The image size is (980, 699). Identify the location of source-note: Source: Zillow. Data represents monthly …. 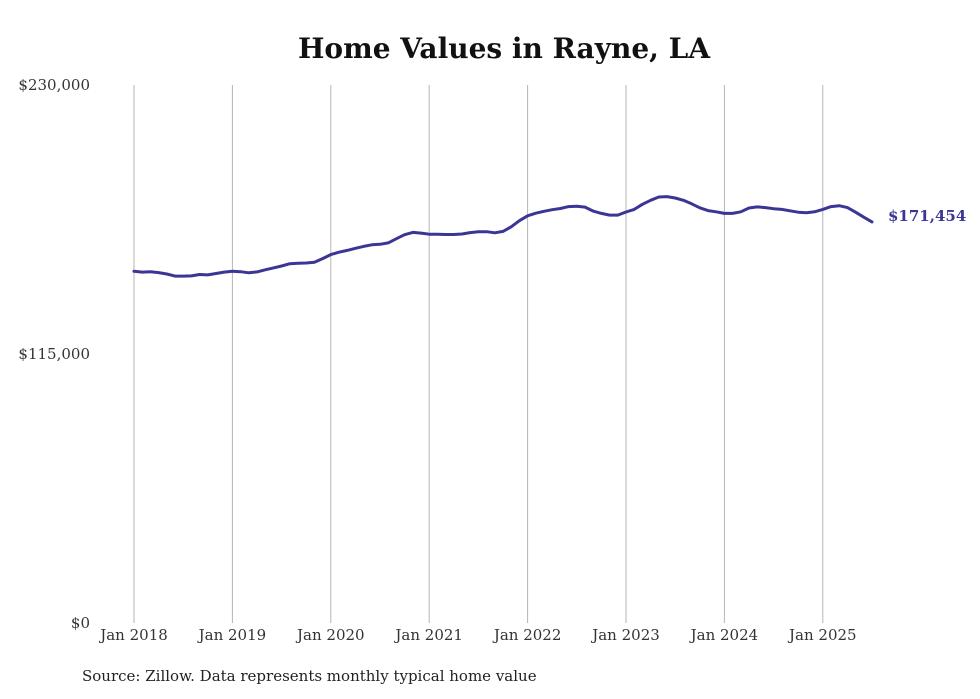
(309, 676).